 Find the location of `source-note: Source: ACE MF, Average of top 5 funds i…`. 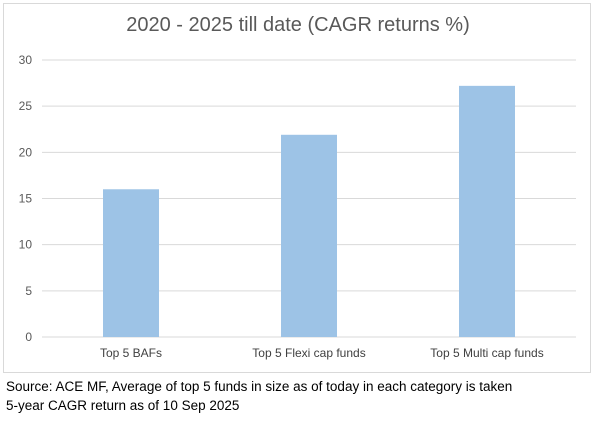

source-note: Source: ACE MF, Average of top 5 funds i… is located at coordinates (300, 396).